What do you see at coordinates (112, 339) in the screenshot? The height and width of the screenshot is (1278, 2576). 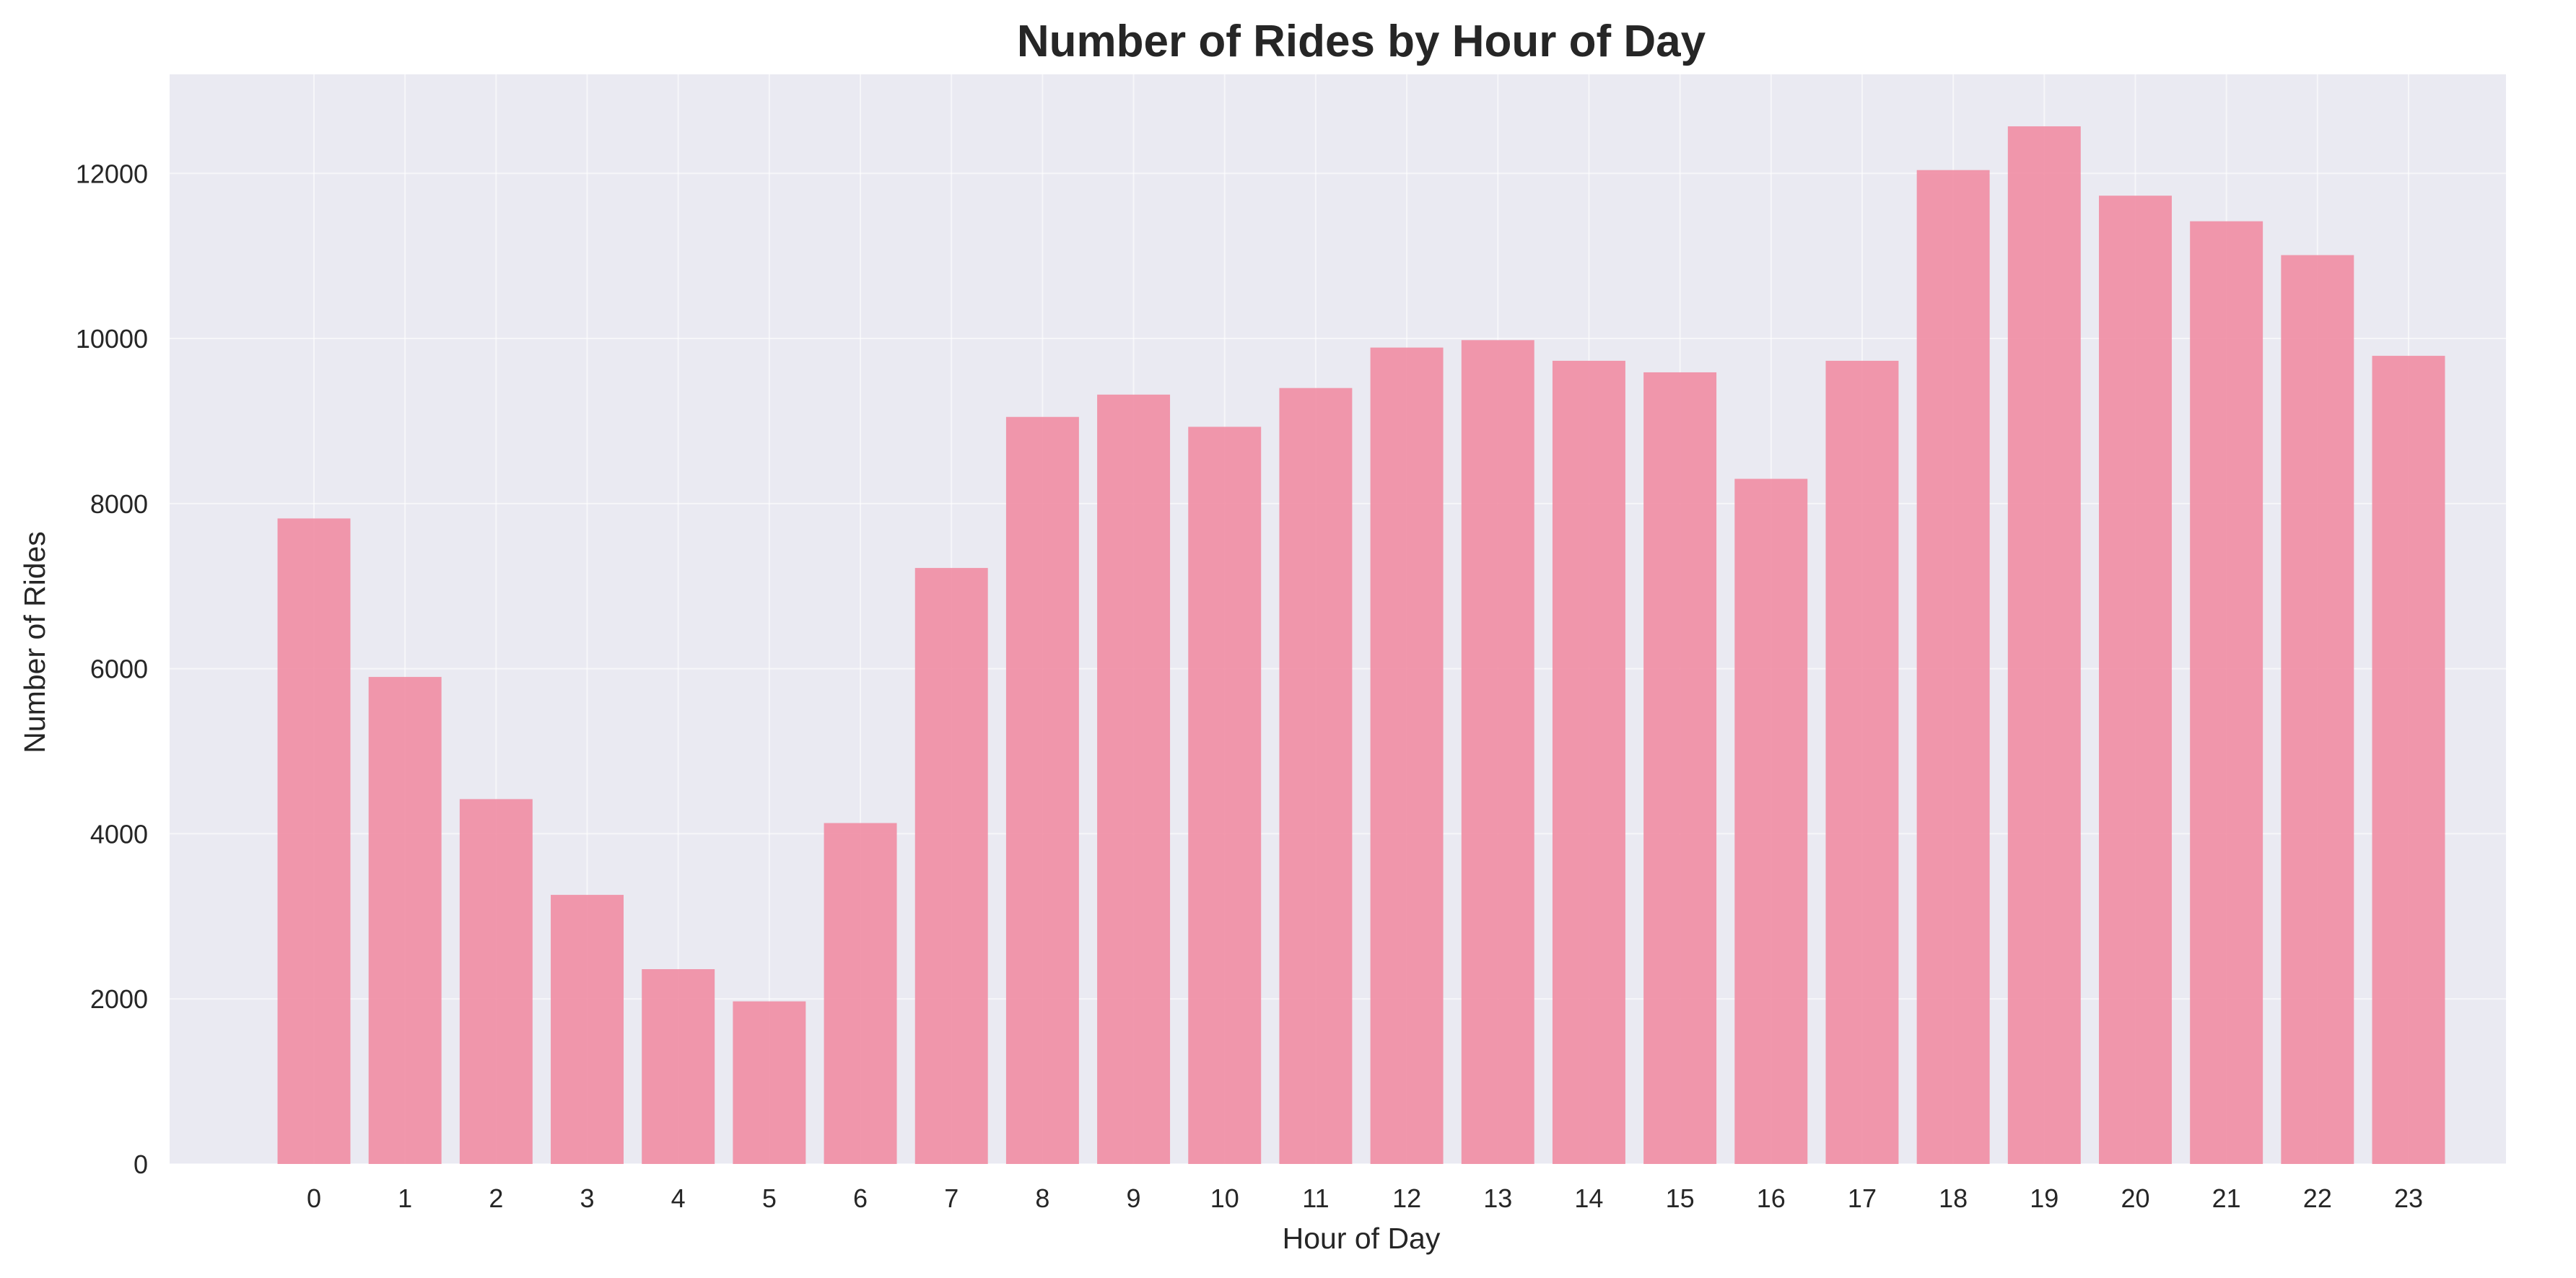 I see `y-tick-label: 10000` at bounding box center [112, 339].